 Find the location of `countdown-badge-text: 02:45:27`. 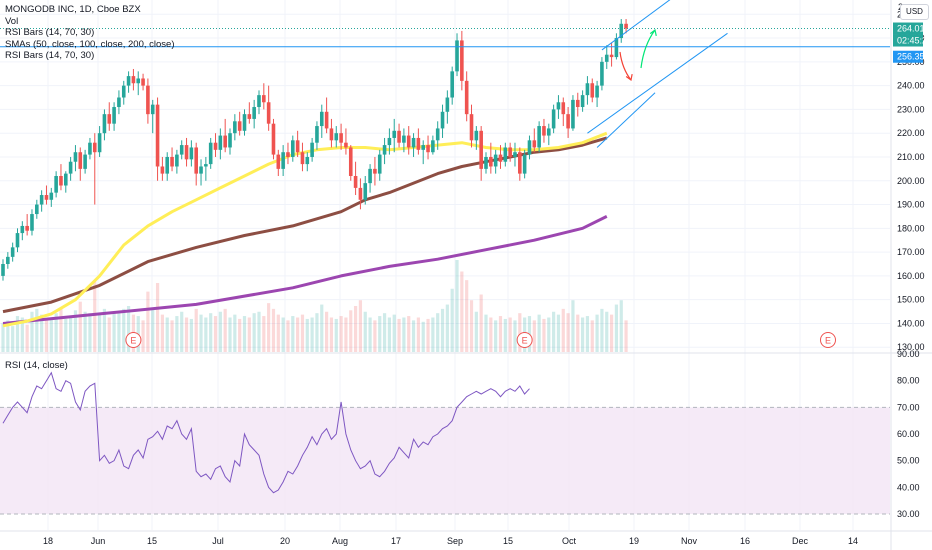

countdown-badge-text: 02:45:27 is located at coordinates (914, 41).